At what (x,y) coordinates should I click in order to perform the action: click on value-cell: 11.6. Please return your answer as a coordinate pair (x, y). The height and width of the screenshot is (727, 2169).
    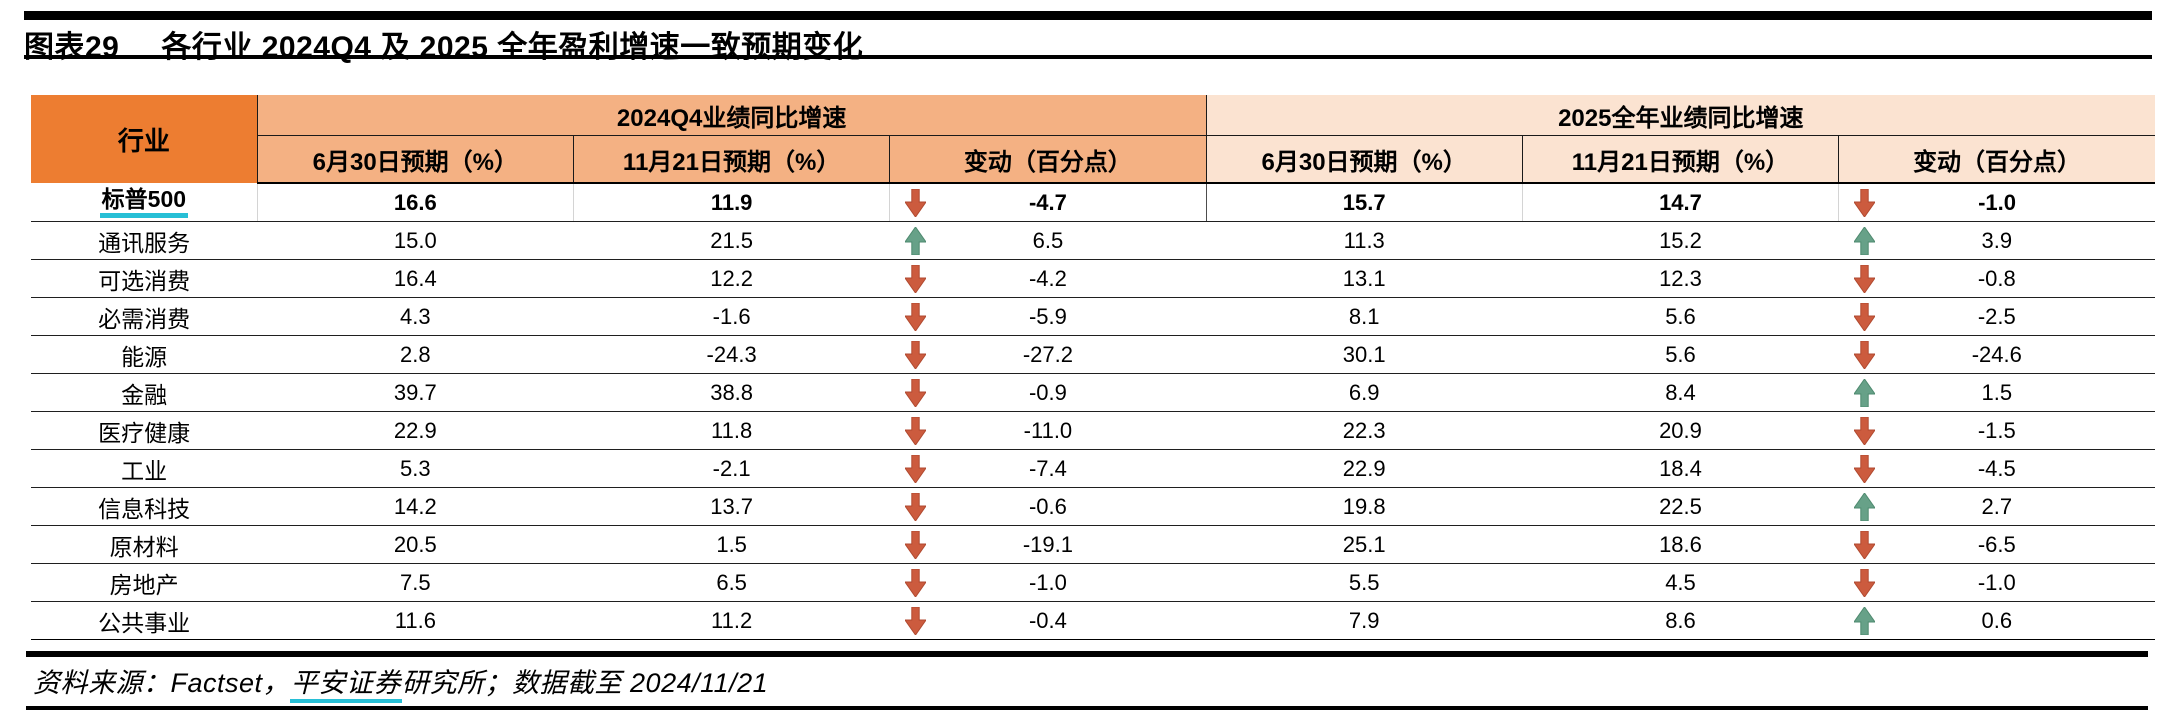
    Looking at the image, I should click on (415, 620).